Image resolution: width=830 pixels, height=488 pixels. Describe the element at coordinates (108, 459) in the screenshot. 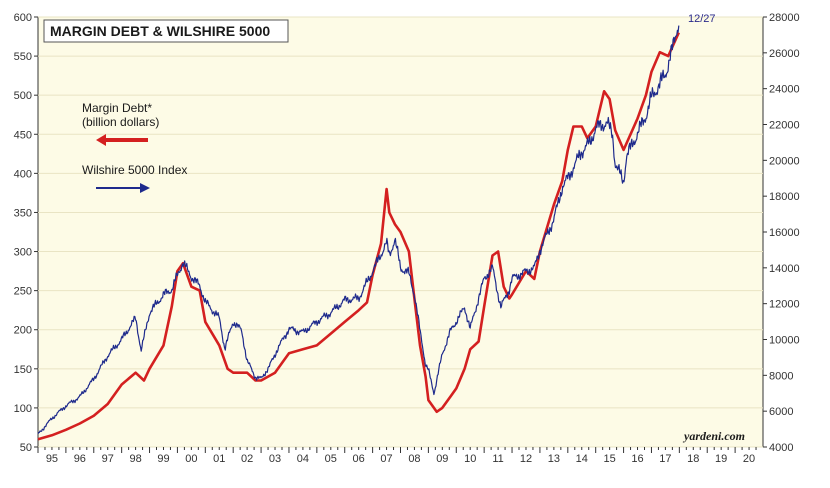

I see `x-tick-label: 97` at that location.